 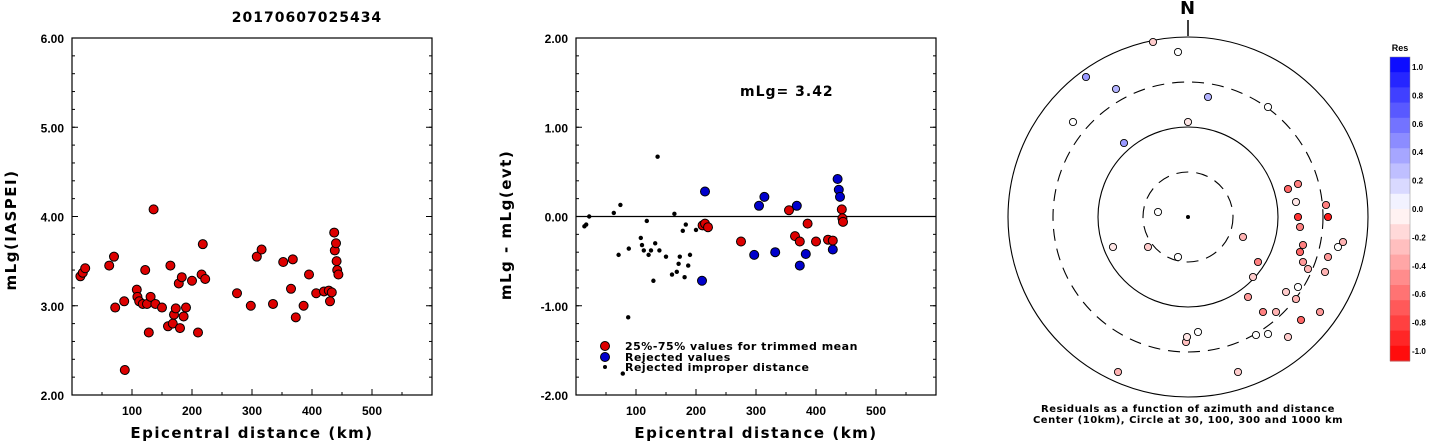 I want to click on left-y-tick-label: 5.00, so click(x=53, y=128).